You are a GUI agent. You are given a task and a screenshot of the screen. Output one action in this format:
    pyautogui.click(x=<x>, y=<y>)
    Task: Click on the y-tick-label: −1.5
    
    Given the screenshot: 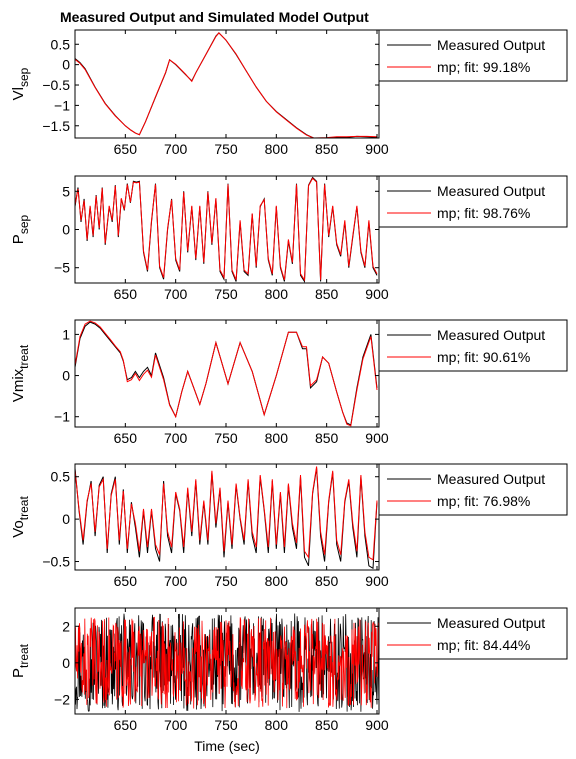 What is the action you would take?
    pyautogui.click(x=56, y=126)
    